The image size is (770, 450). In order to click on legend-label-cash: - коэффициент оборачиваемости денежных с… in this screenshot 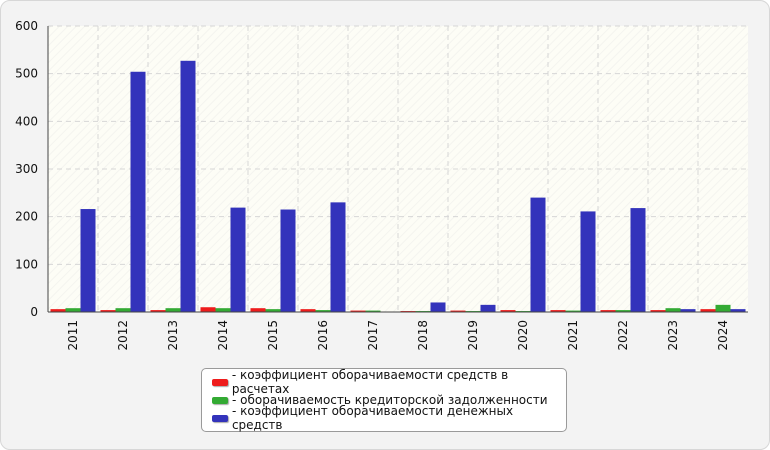, I will do `click(372, 418)`.